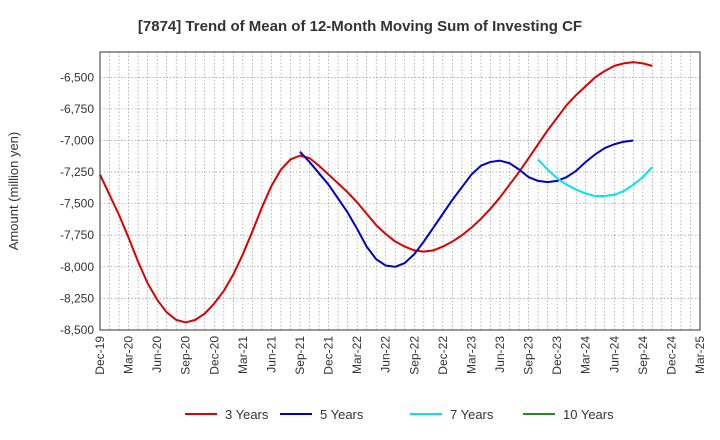  What do you see at coordinates (557, 355) in the screenshot?
I see `x-tick-label: Dec-23` at bounding box center [557, 355].